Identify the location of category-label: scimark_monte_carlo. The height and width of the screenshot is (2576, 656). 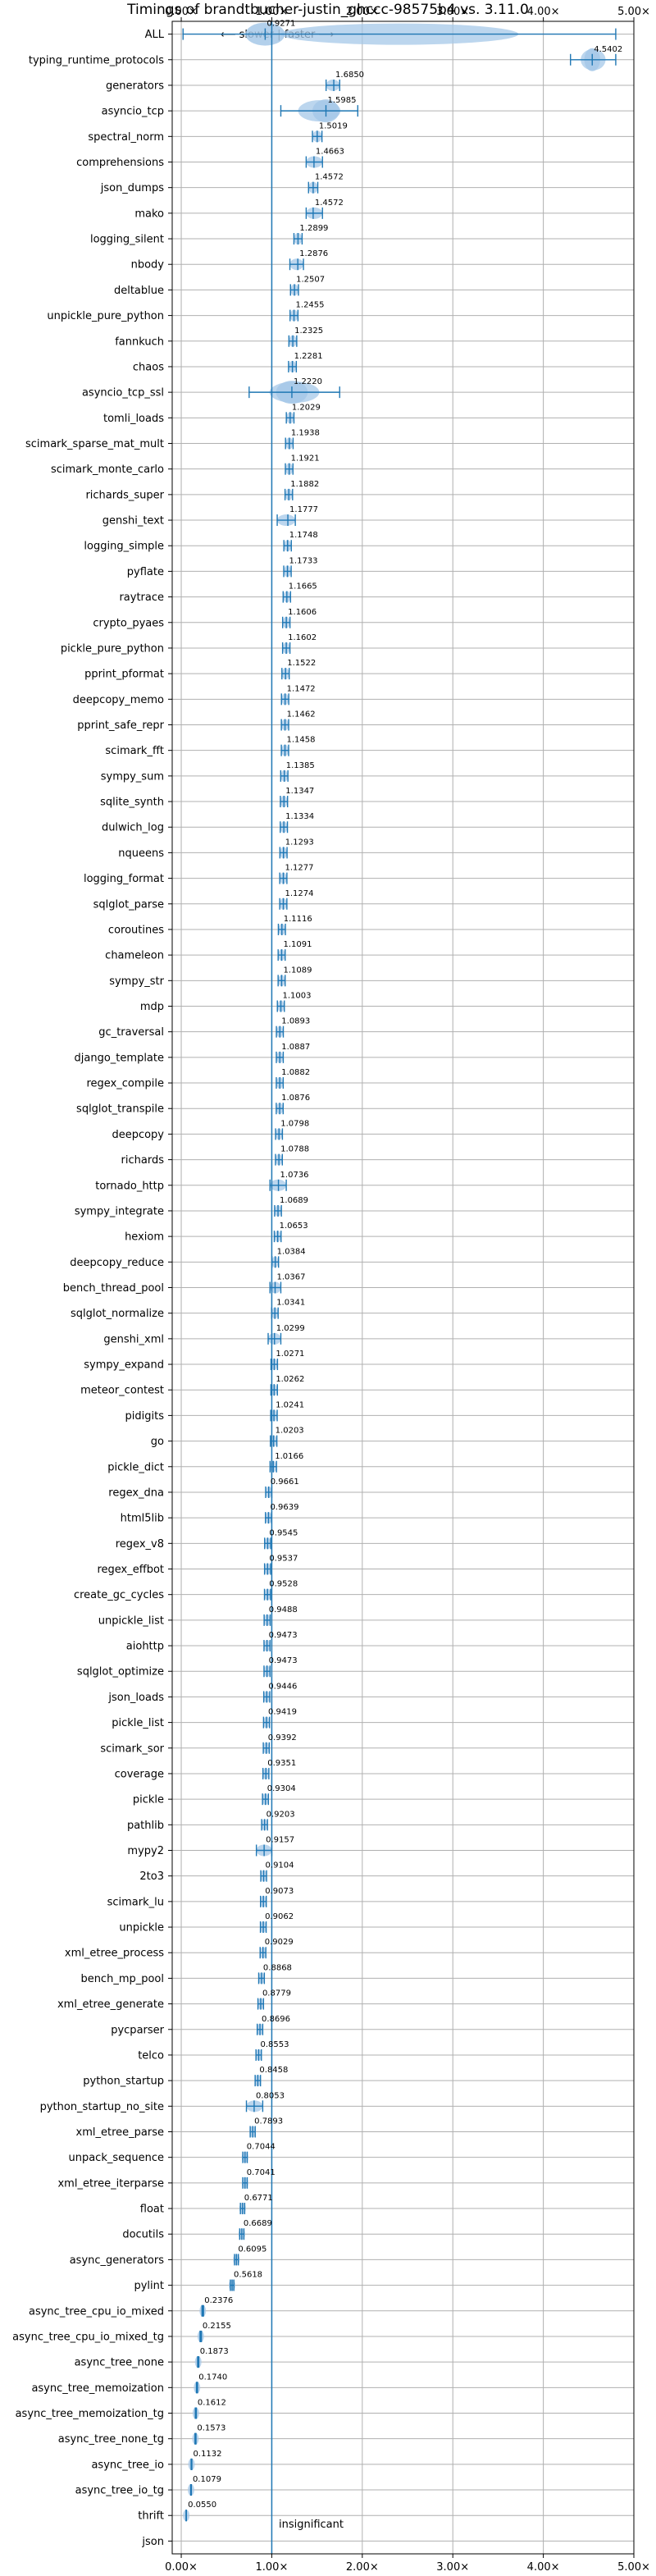
(107, 470).